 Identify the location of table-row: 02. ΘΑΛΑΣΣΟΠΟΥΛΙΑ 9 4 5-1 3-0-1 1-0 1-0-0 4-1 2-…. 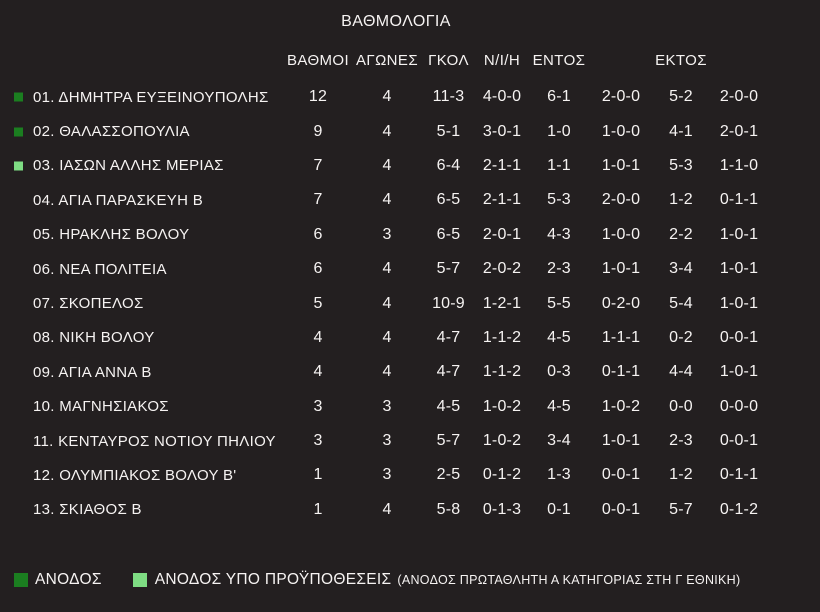
(384, 131).